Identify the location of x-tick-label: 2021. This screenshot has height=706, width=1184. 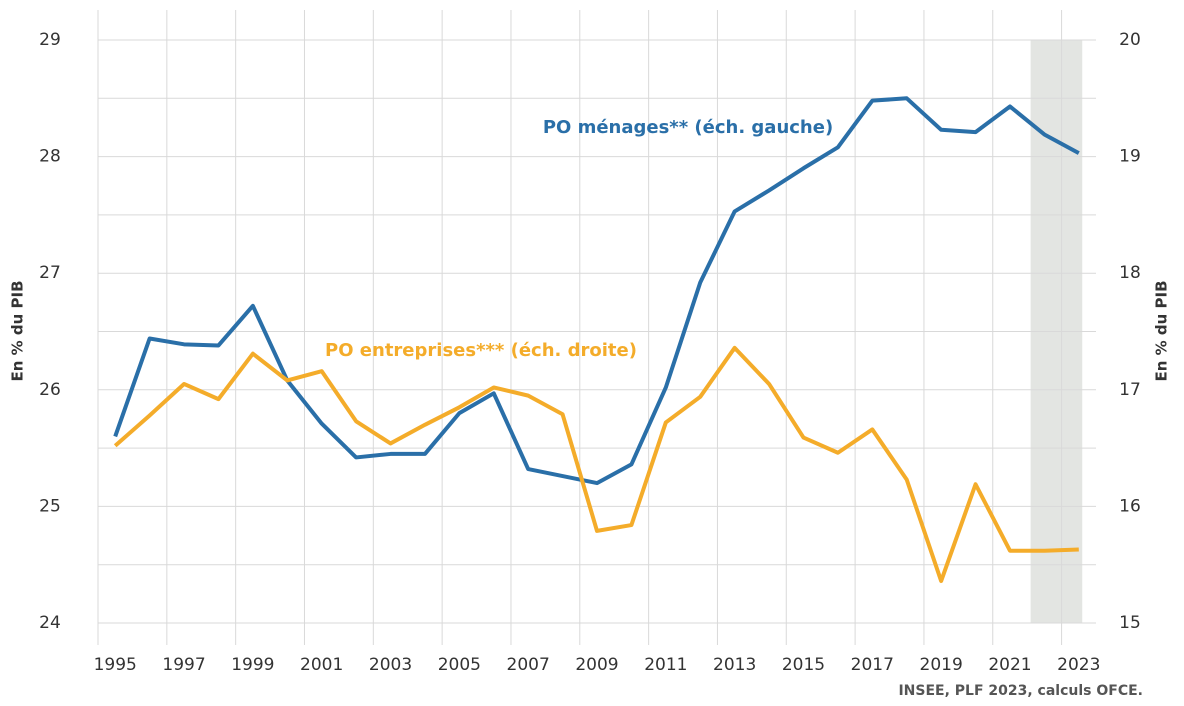
(1009, 665).